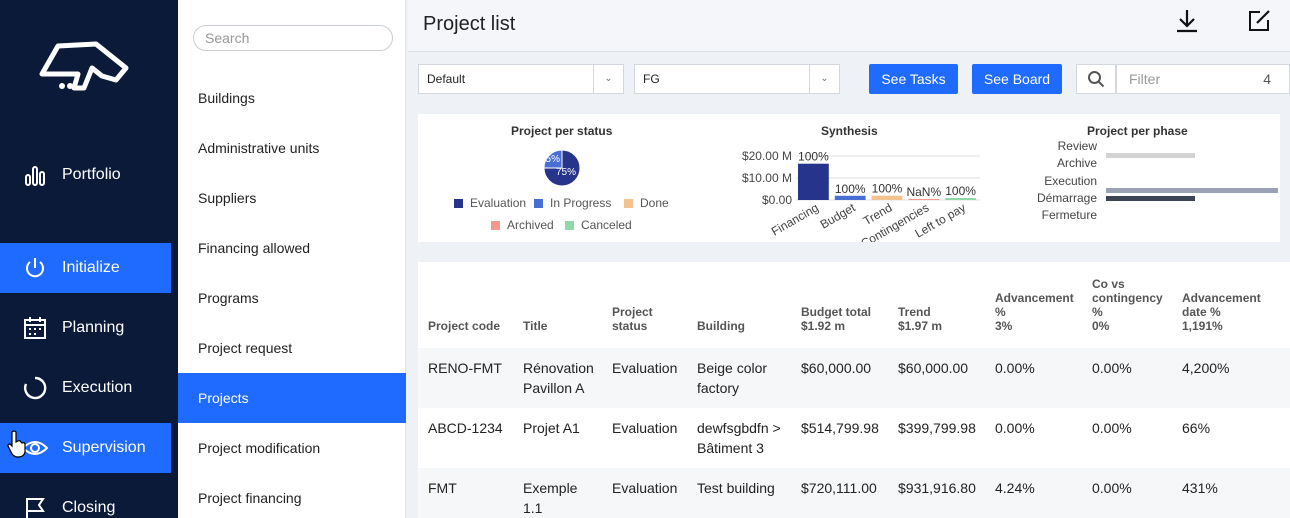  I want to click on submenu-item-project-request: Project request, so click(245, 348).